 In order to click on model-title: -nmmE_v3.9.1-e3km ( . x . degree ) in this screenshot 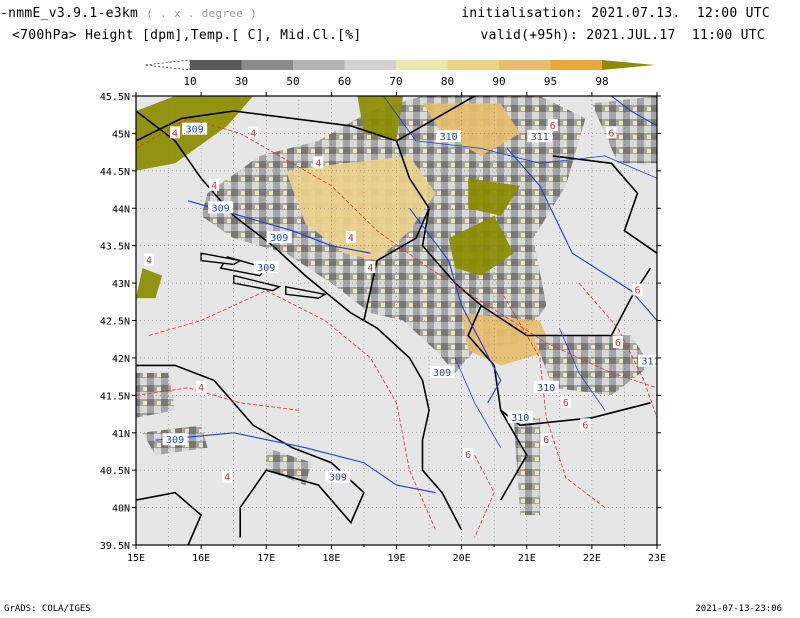, I will do `click(128, 13)`.